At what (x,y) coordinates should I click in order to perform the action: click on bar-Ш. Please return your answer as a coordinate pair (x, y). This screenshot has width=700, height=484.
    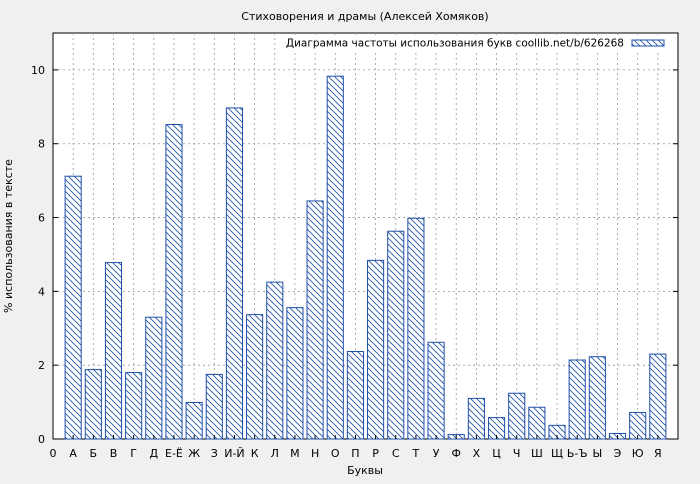
    Looking at the image, I should click on (537, 423).